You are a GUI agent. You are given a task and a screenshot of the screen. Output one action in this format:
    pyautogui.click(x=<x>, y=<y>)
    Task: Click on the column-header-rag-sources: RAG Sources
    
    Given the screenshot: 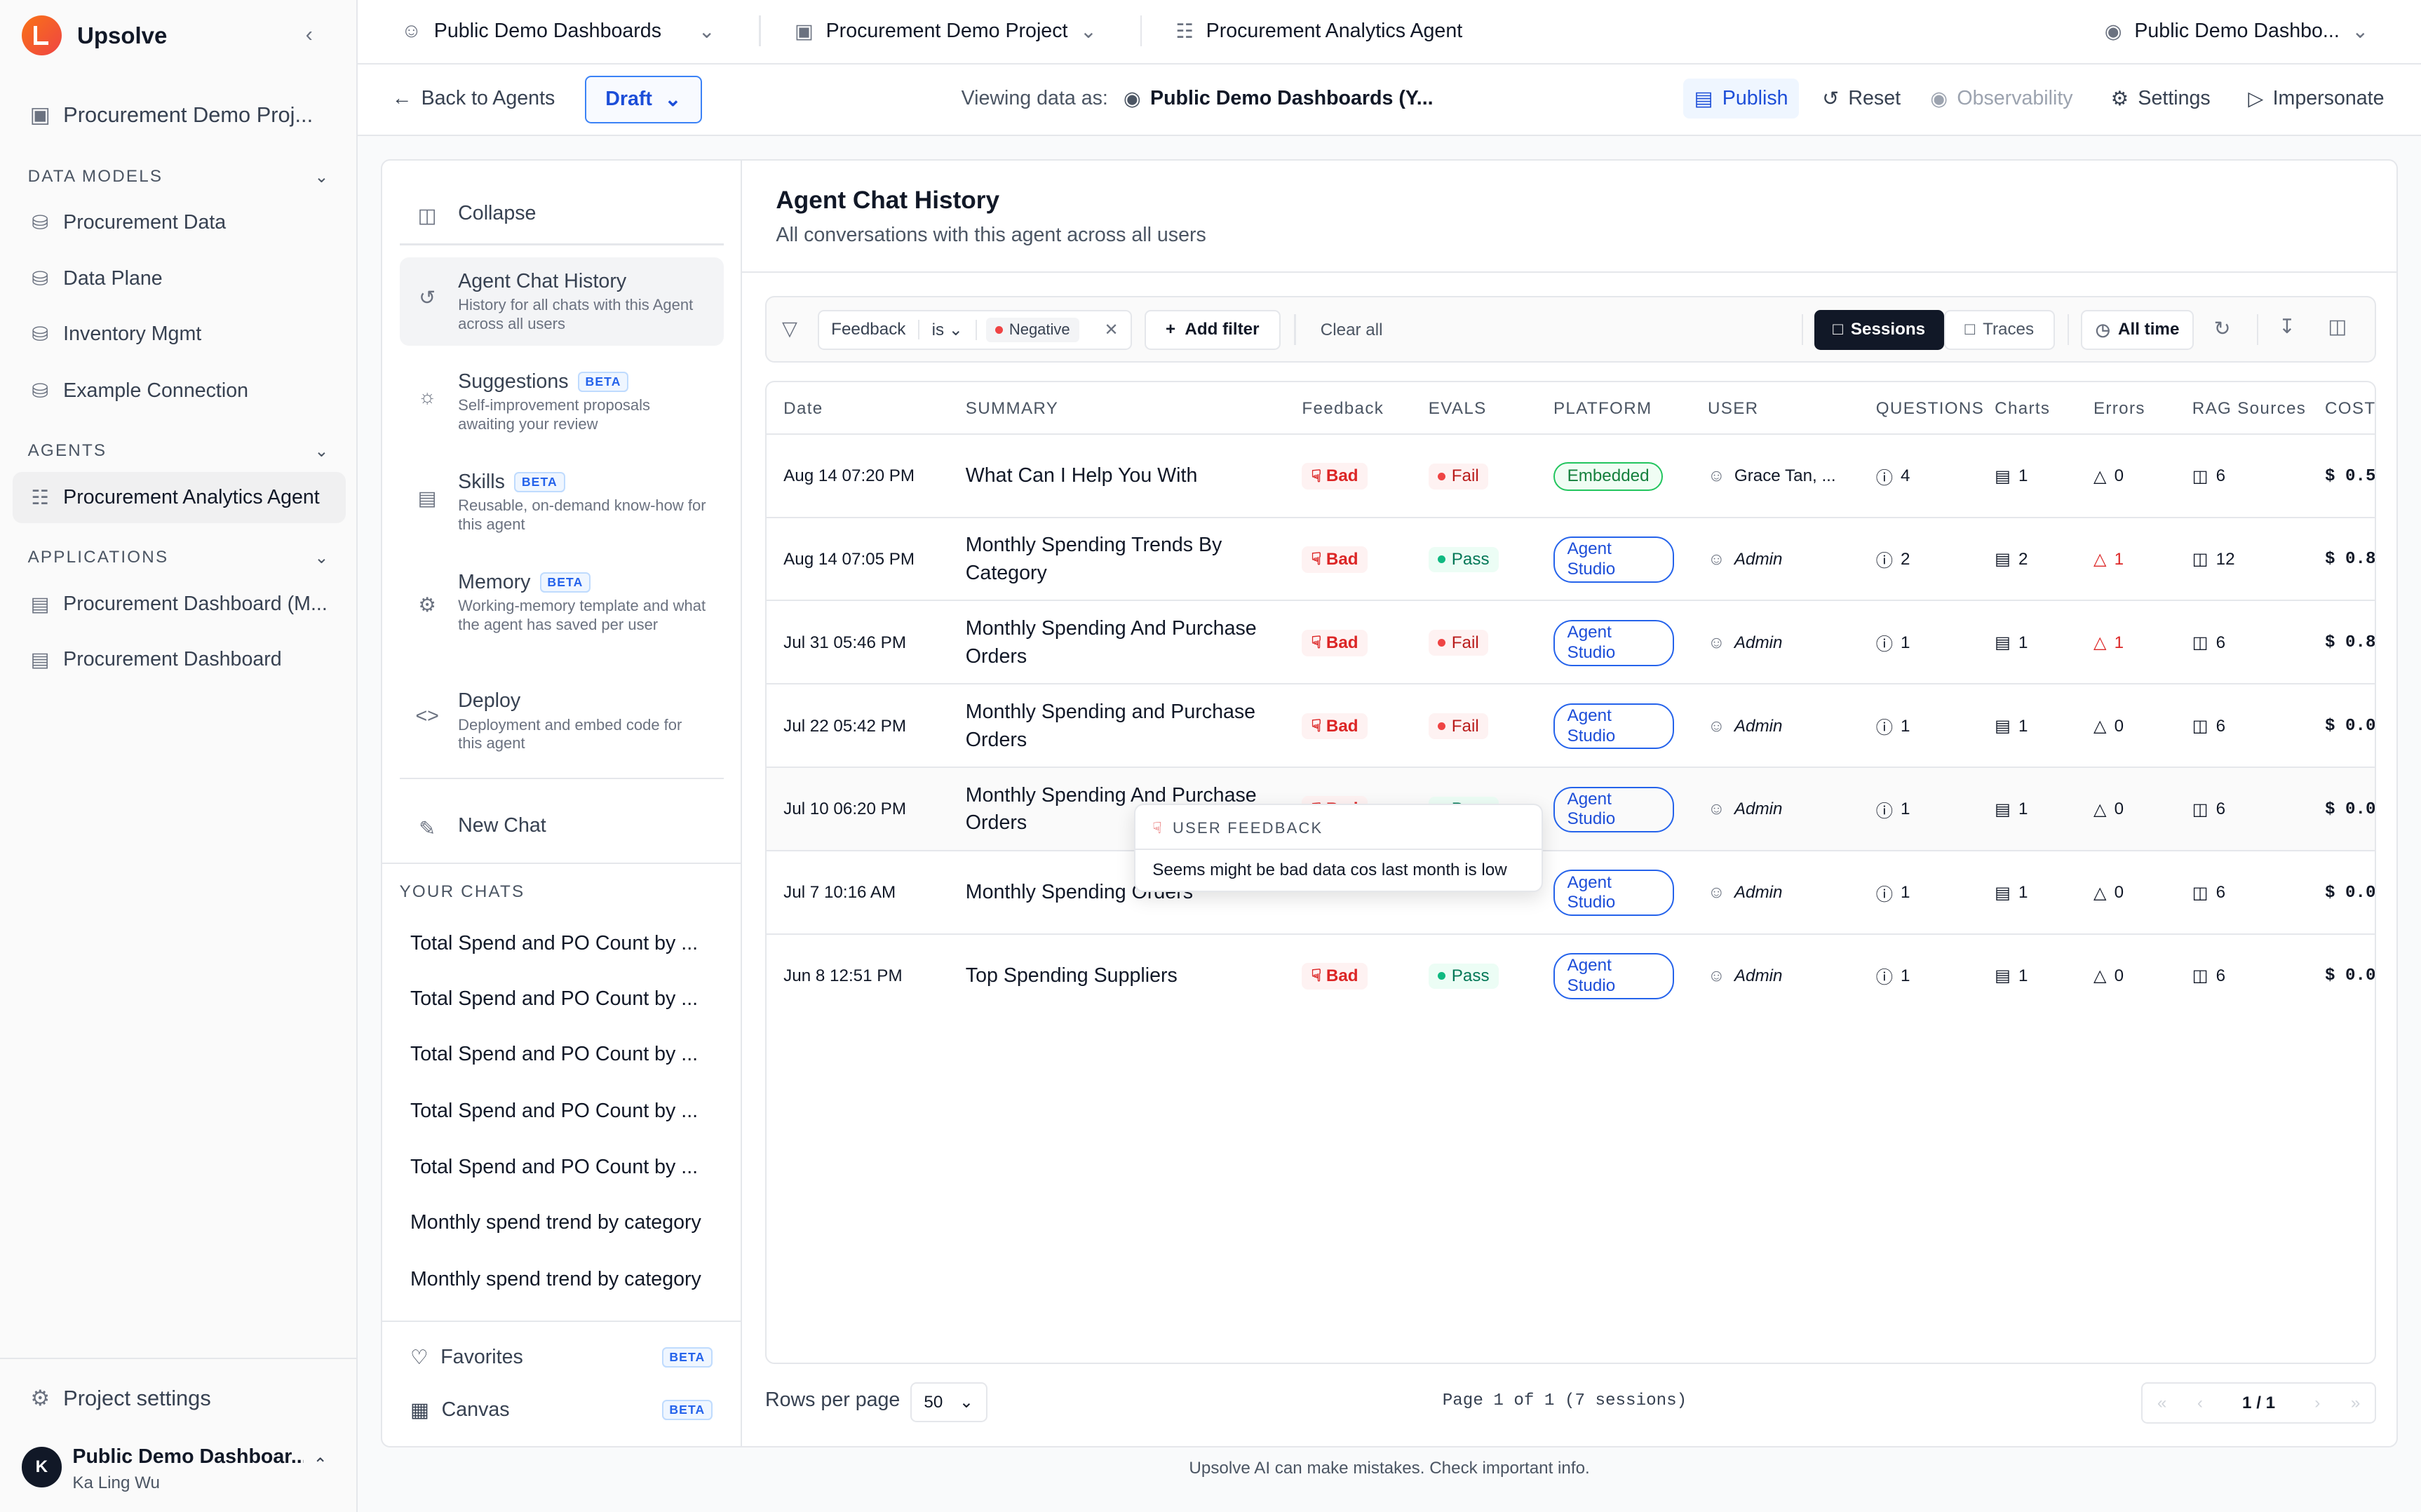 What is the action you would take?
    pyautogui.click(x=2249, y=409)
    